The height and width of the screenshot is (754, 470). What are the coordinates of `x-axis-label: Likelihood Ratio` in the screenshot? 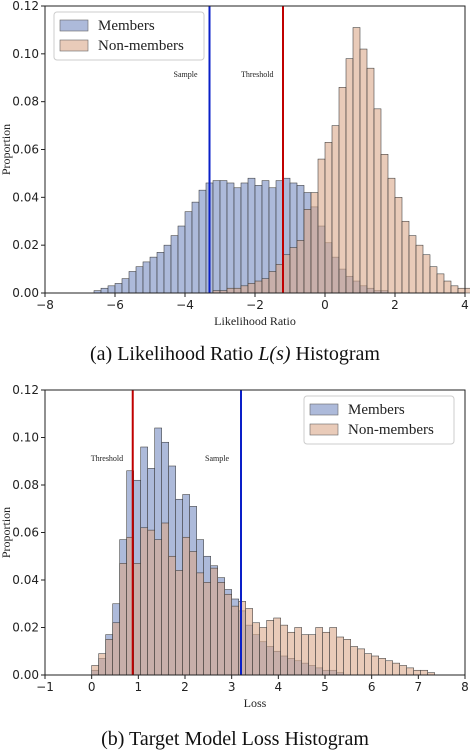 It's located at (255, 321).